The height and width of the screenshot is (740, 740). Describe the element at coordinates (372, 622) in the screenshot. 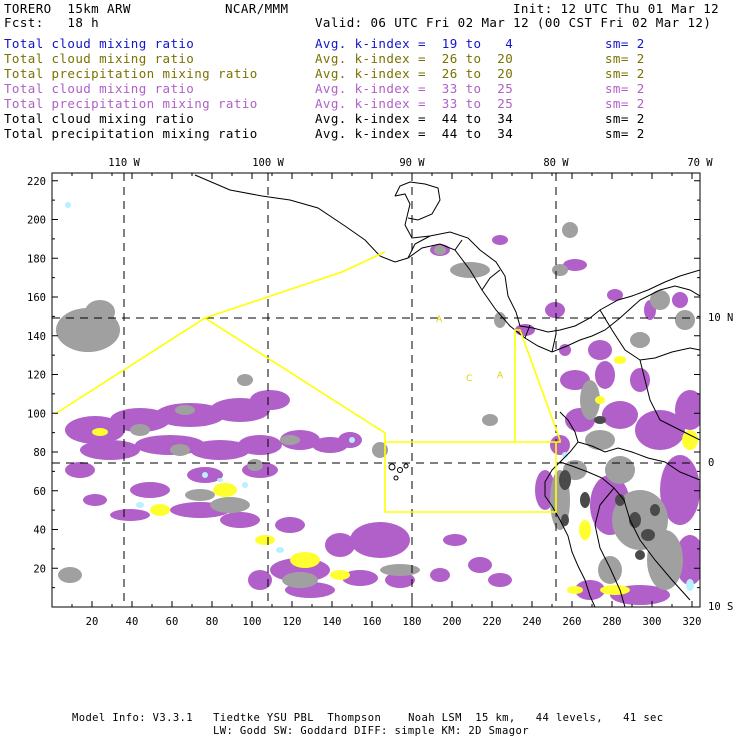

I see `x-tick-label: 160` at that location.